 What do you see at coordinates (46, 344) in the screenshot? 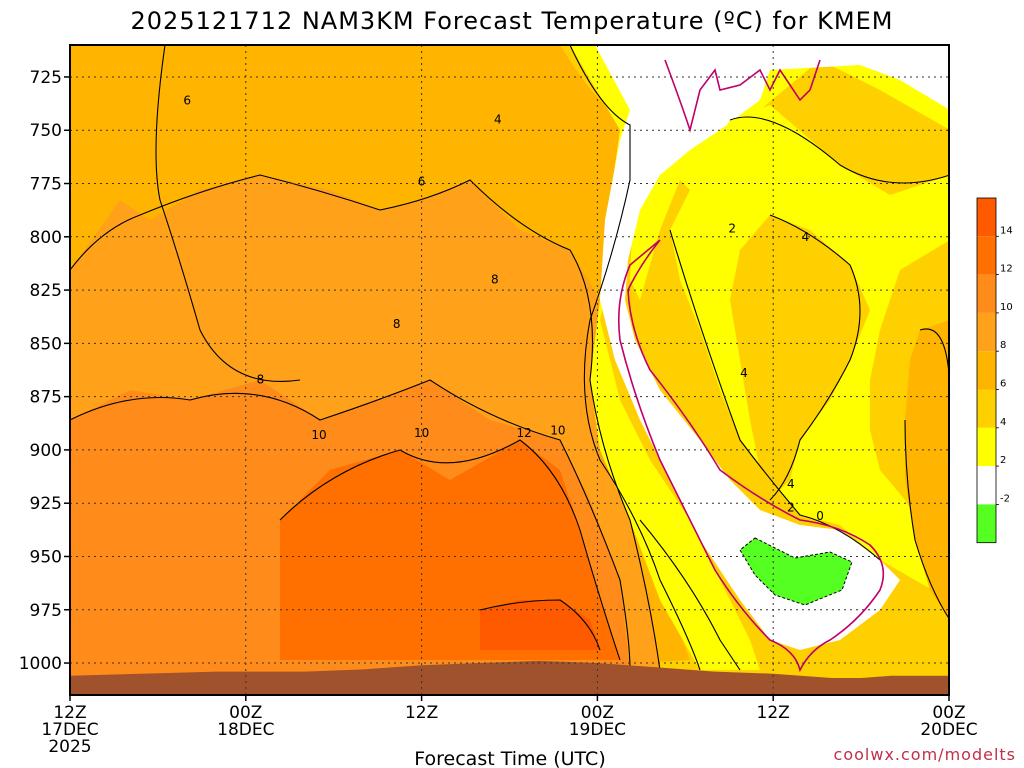
I see `y-tick-label: 850` at bounding box center [46, 344].